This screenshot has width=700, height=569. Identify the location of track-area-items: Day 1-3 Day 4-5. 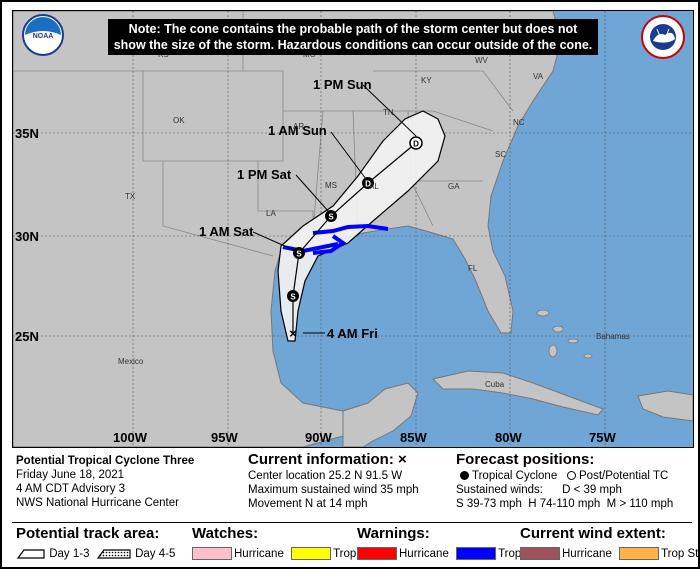
(95, 554).